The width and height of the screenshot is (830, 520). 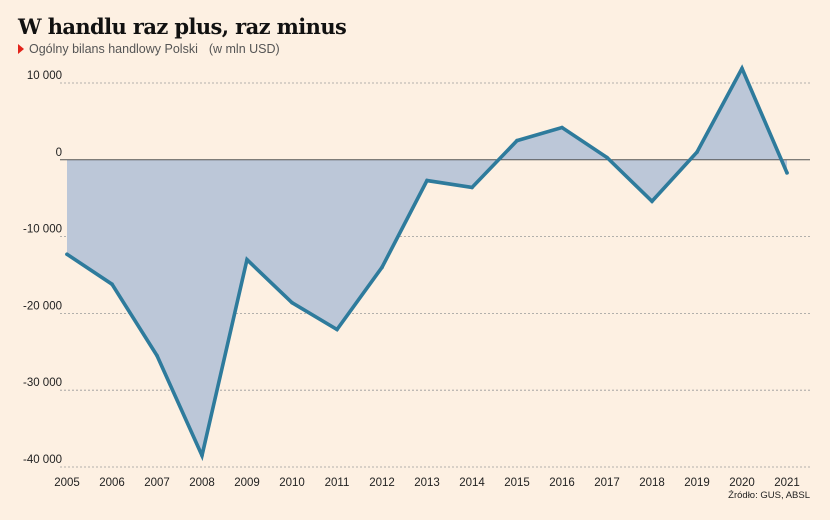 I want to click on x-tick-label: 2014, so click(x=472, y=483).